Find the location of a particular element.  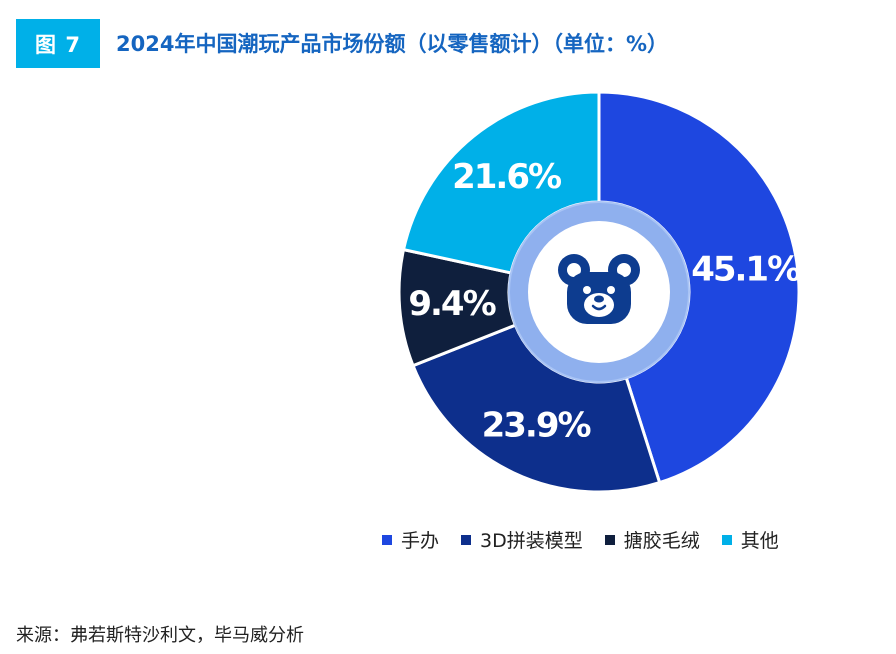

figure-label: 图 7 is located at coordinates (58, 43).